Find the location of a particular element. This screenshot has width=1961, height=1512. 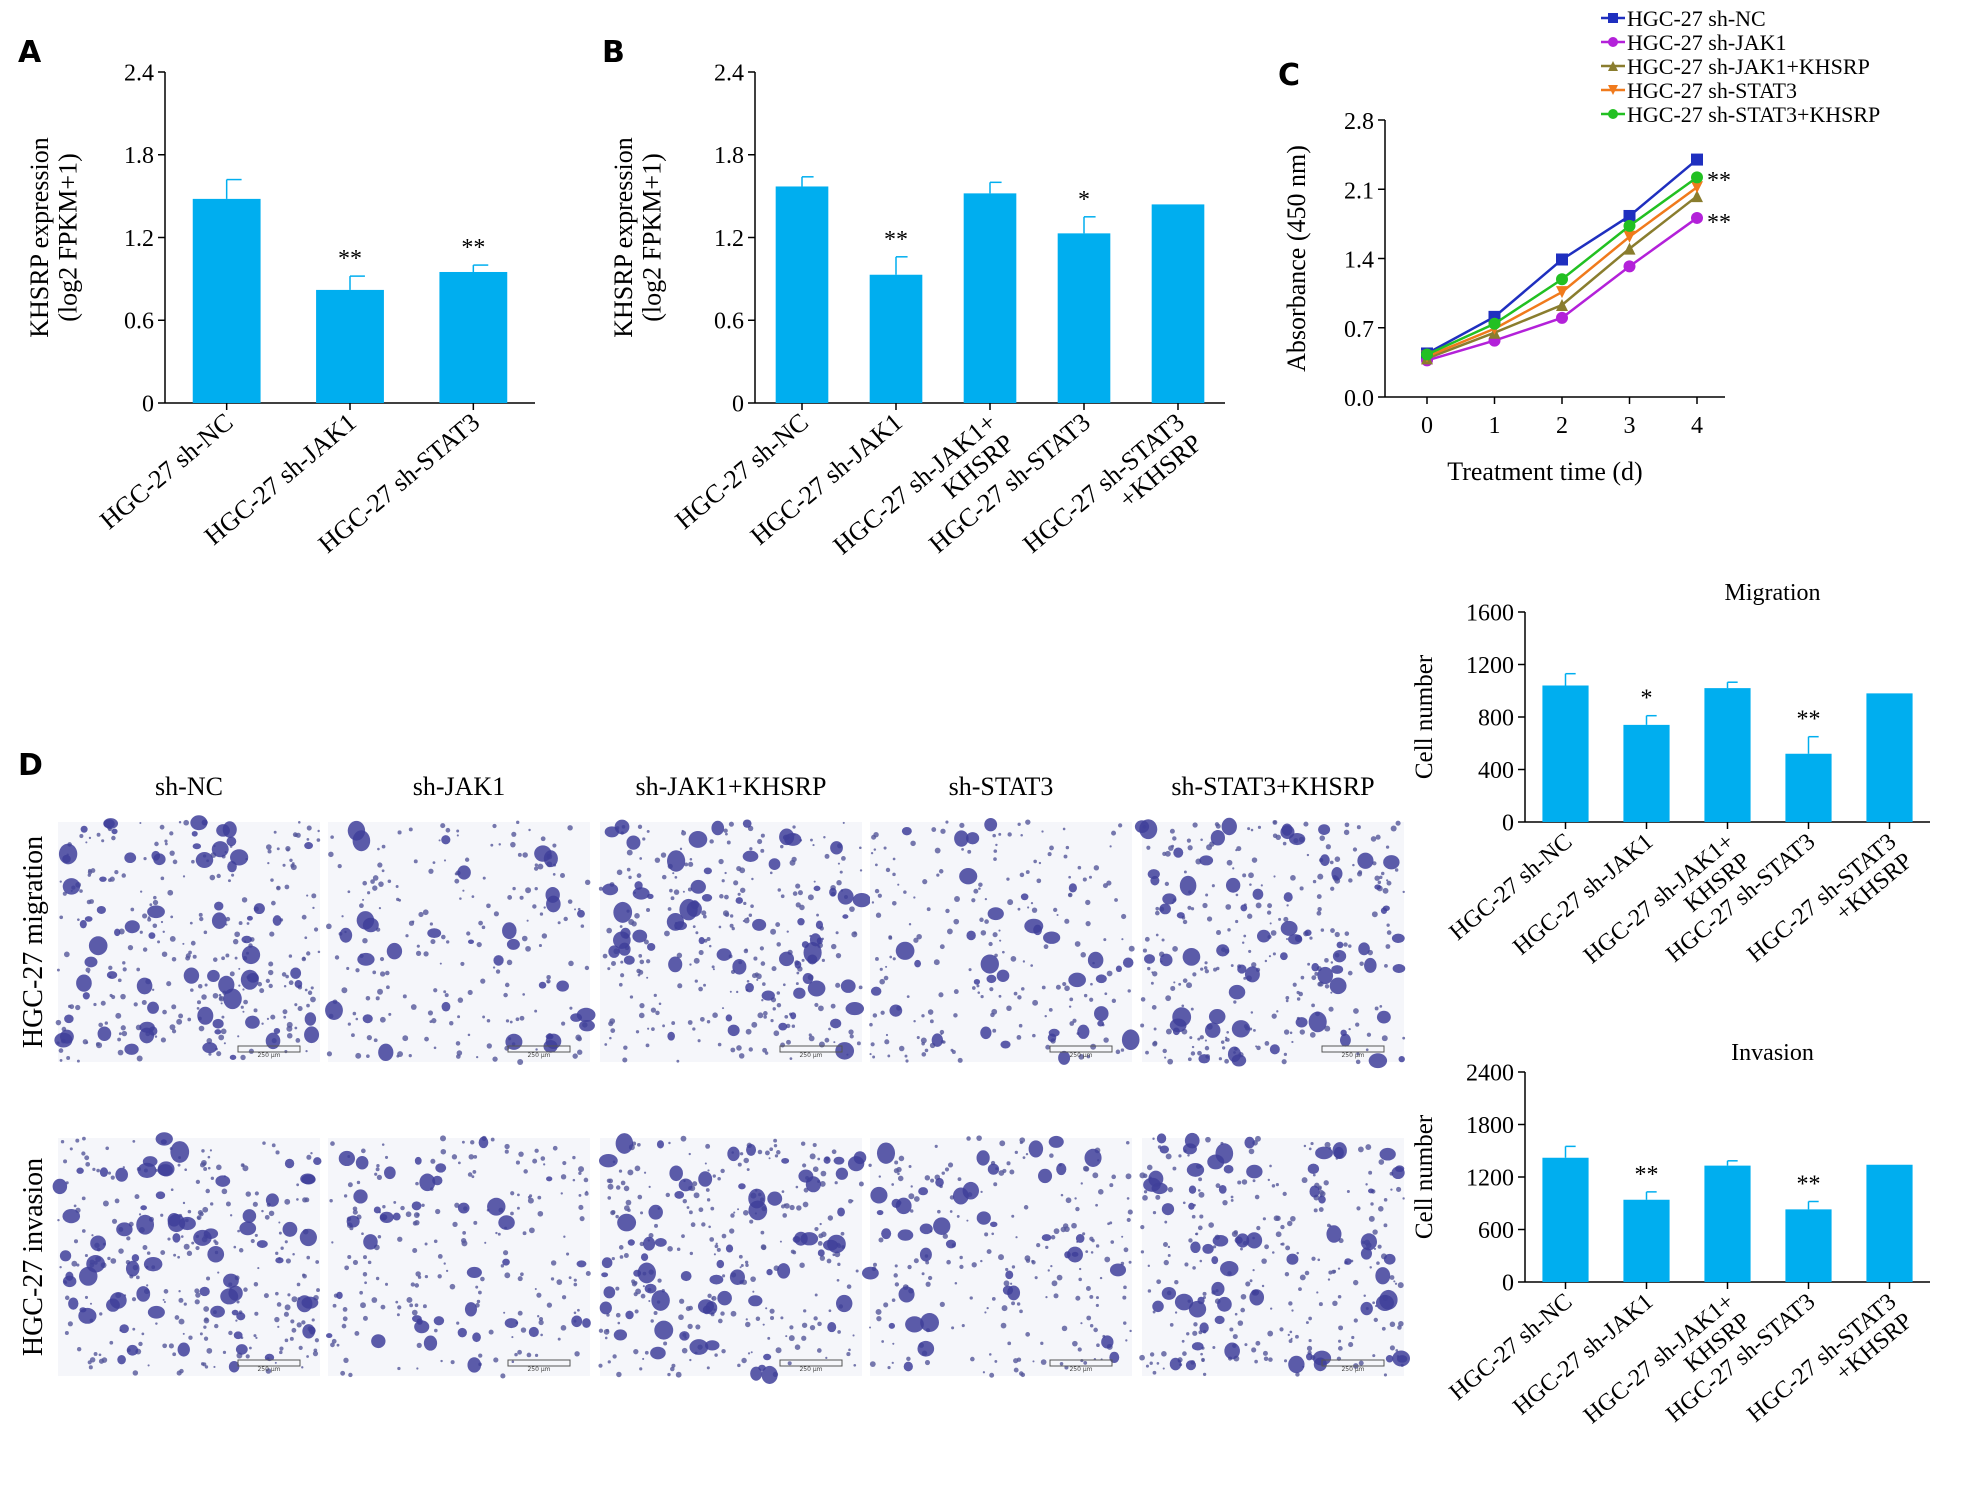

scale-bar is located at coordinates (269, 1049).